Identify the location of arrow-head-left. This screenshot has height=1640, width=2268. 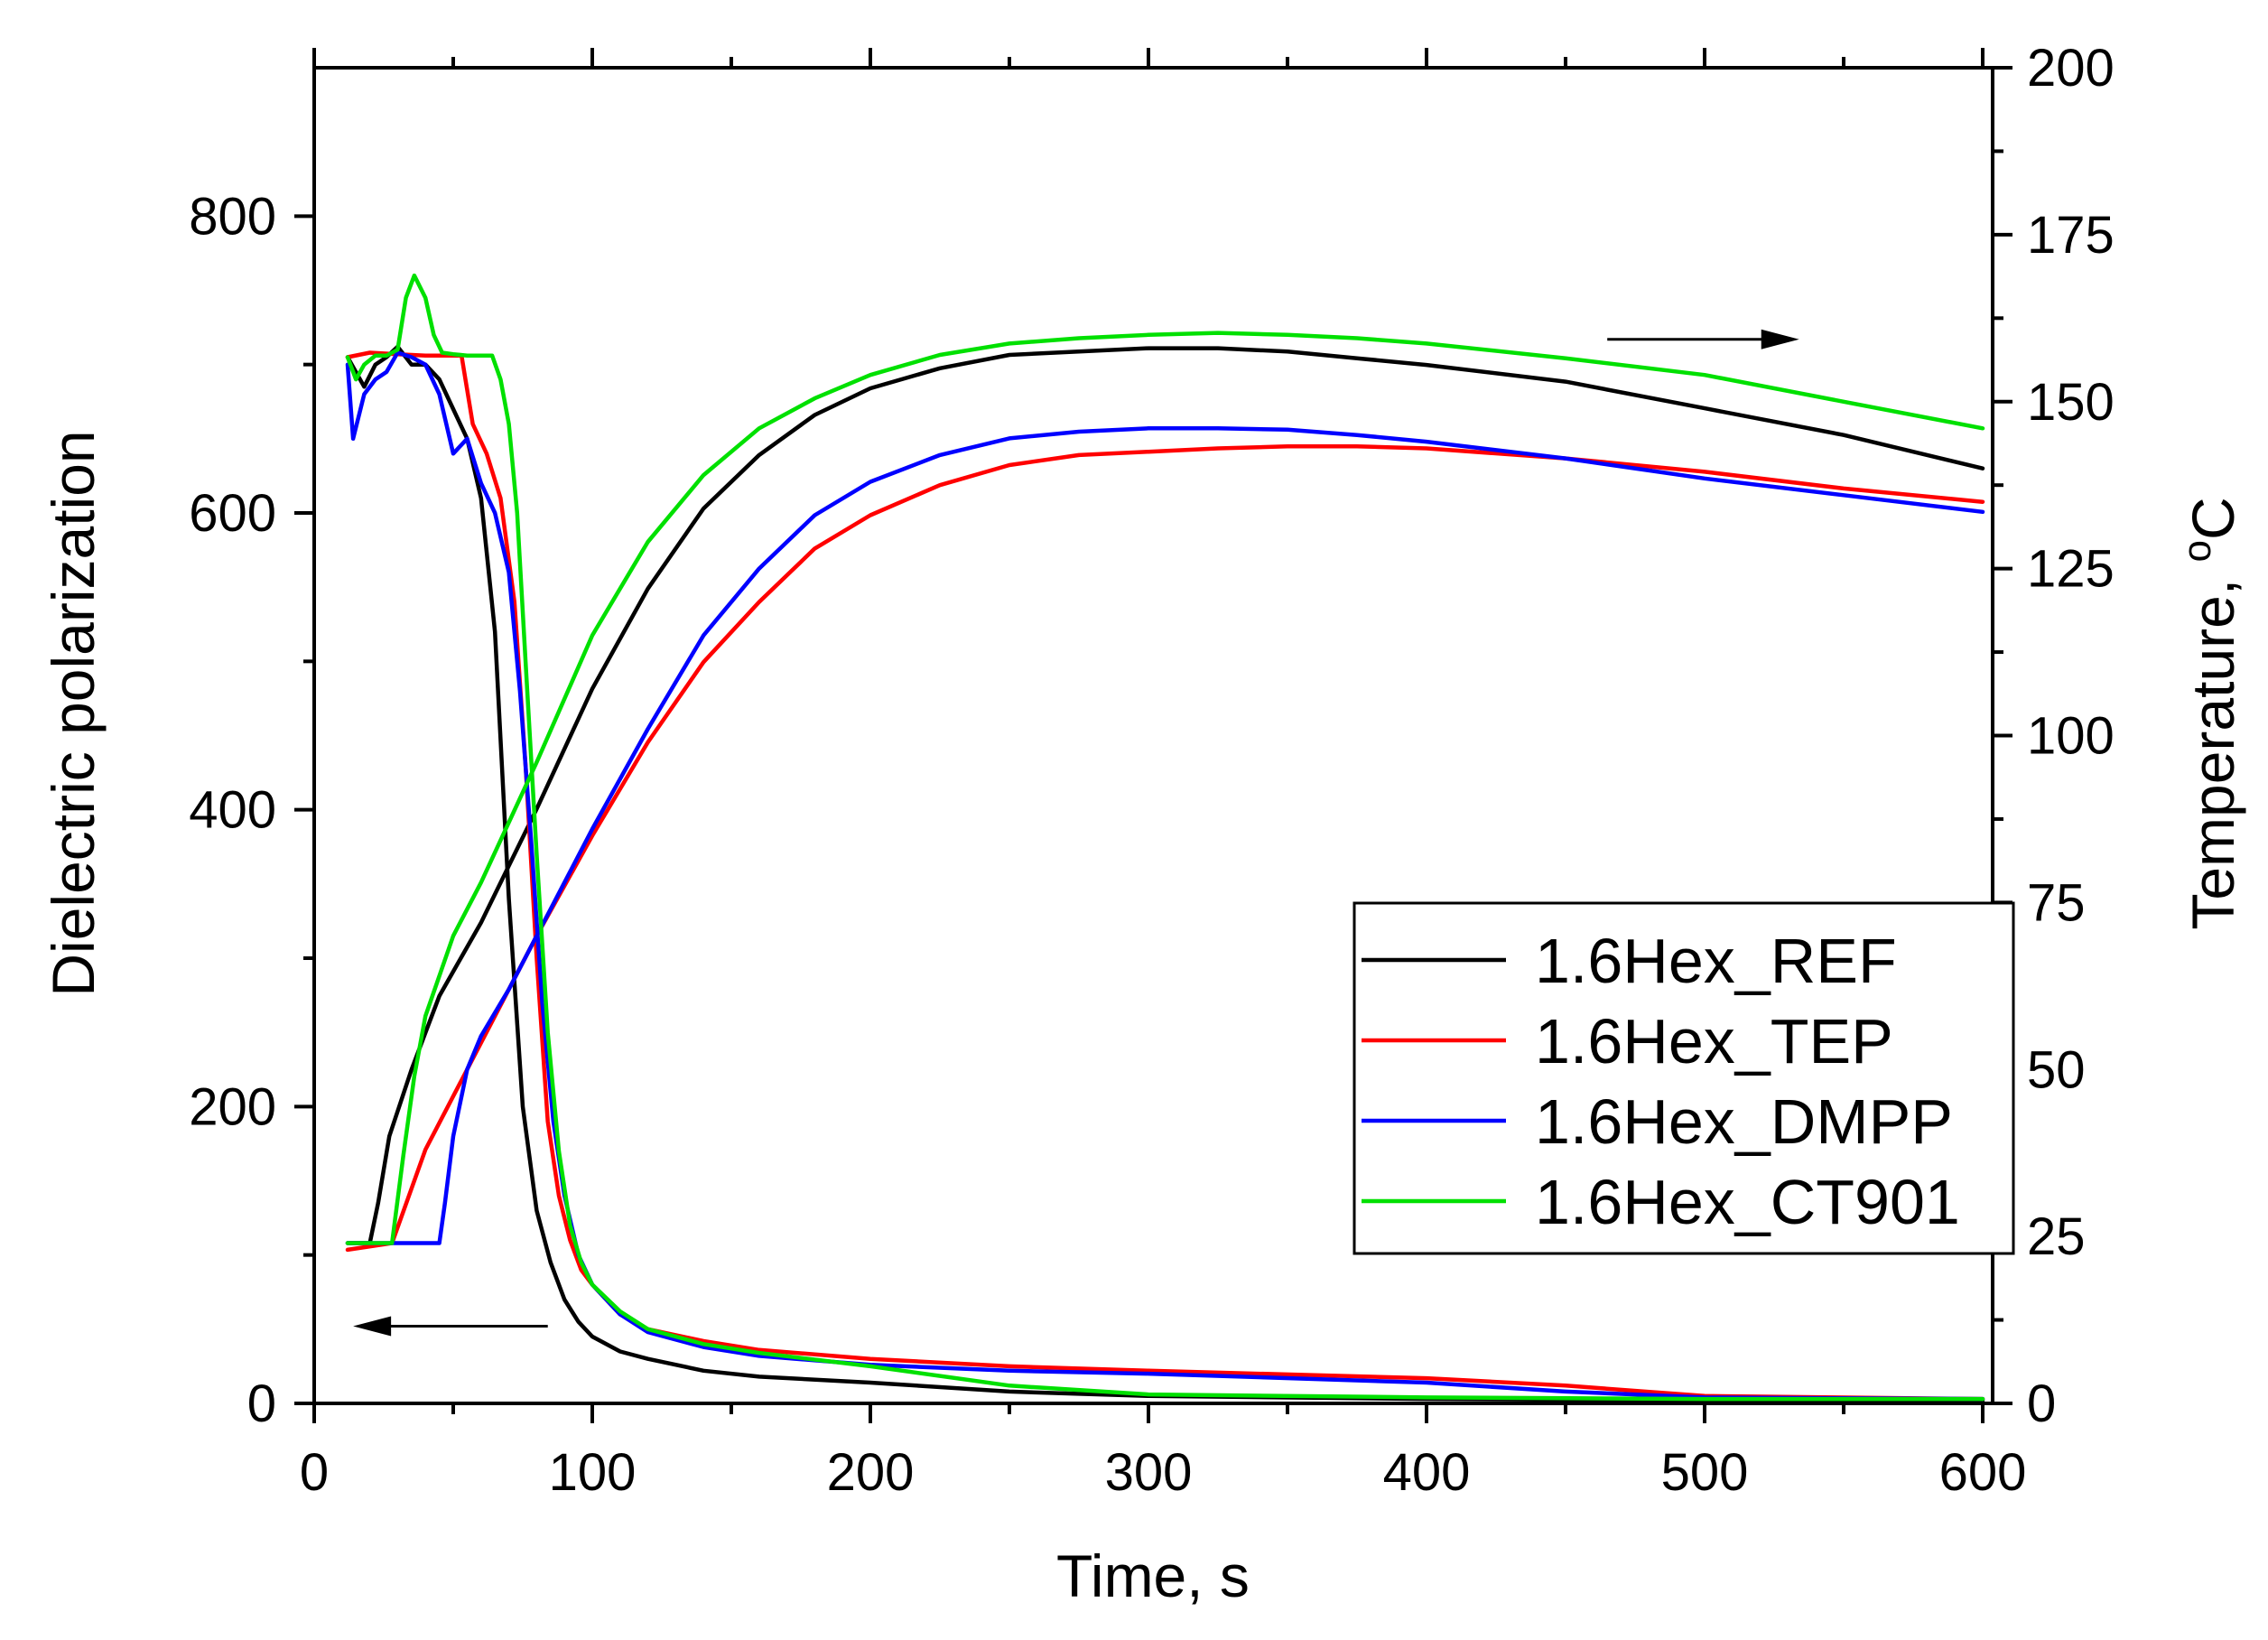
(372, 1327).